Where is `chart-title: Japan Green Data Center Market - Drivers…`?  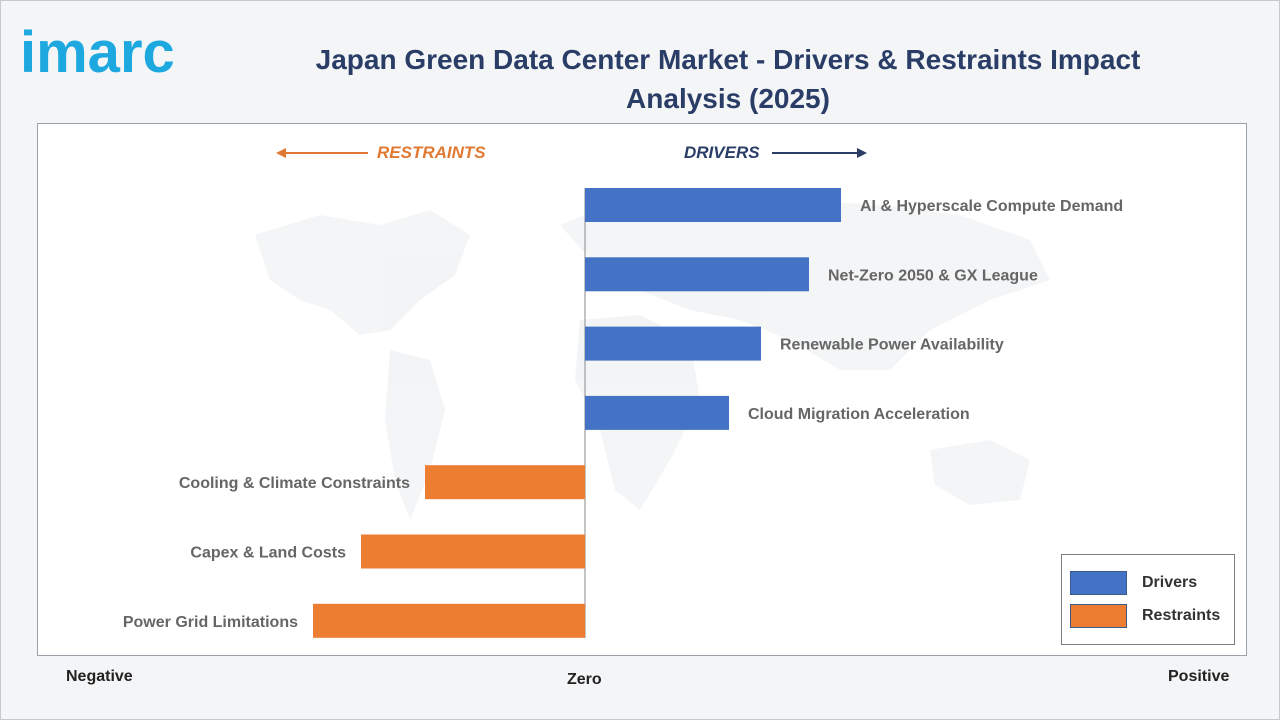
chart-title: Japan Green Data Center Market - Drivers… is located at coordinates (728, 79).